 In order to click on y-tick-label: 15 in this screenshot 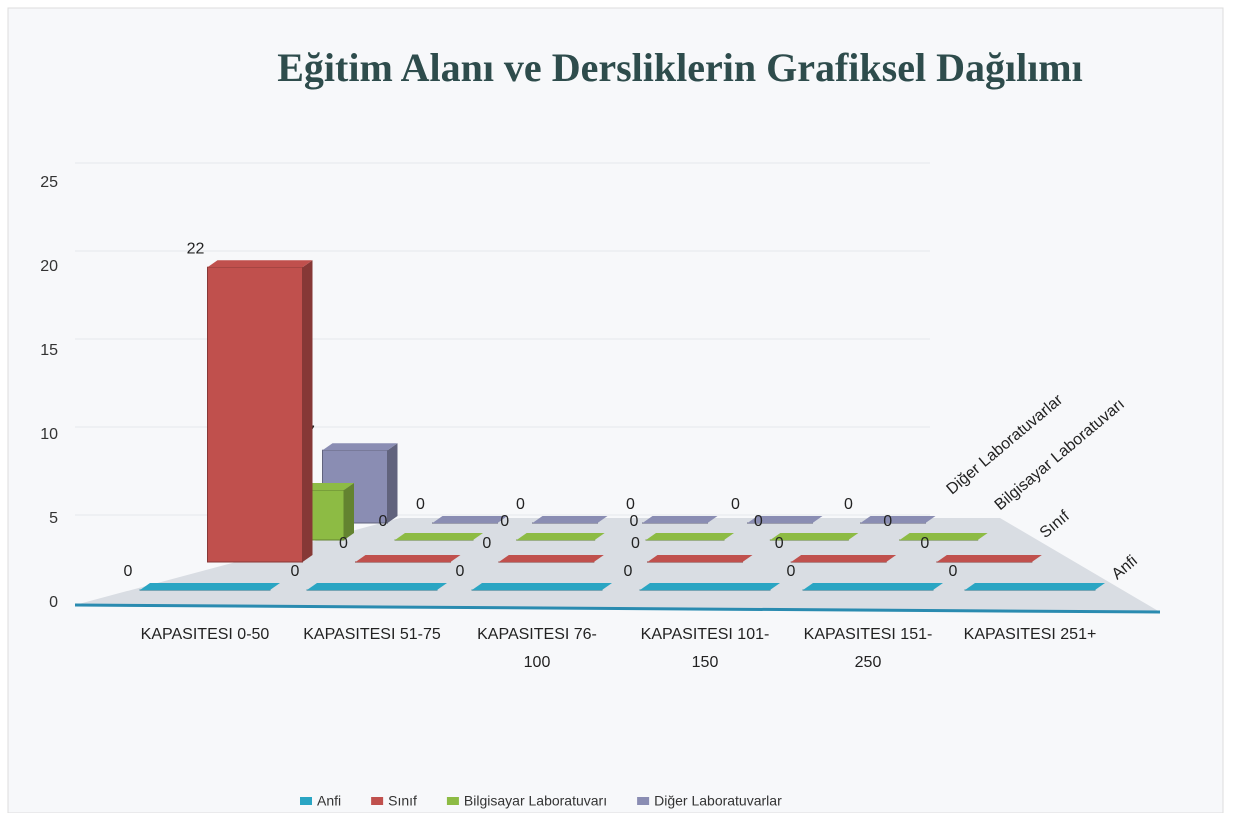, I will do `click(49, 350)`.